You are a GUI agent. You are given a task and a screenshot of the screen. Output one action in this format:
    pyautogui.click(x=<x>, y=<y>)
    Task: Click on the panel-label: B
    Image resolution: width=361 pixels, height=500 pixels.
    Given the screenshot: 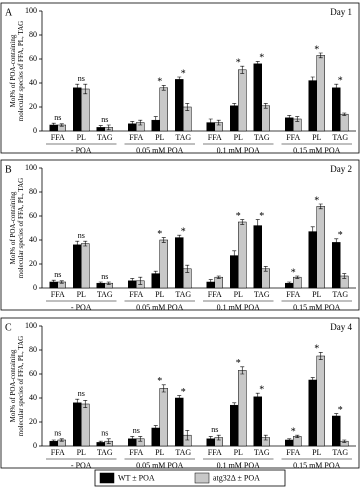 What is the action you would take?
    pyautogui.click(x=8, y=169)
    